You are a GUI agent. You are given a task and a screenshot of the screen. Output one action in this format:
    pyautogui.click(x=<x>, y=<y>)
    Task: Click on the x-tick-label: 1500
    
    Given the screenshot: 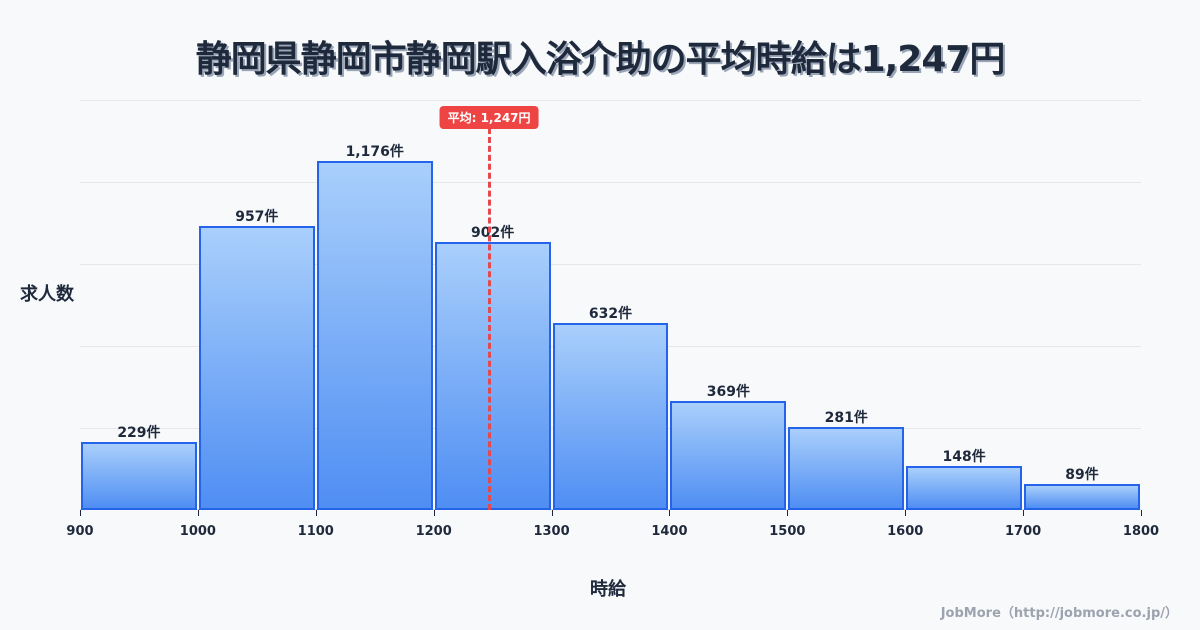 What is the action you would take?
    pyautogui.click(x=787, y=531)
    